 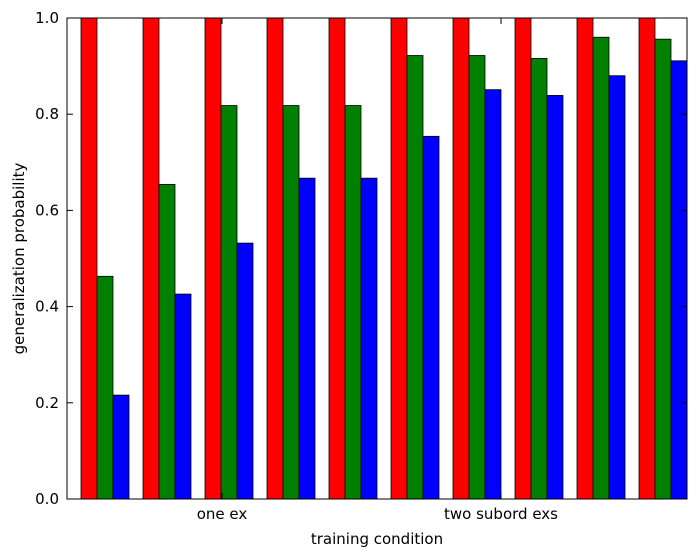 I want to click on y-tick-label: 0.0, so click(x=47, y=499).